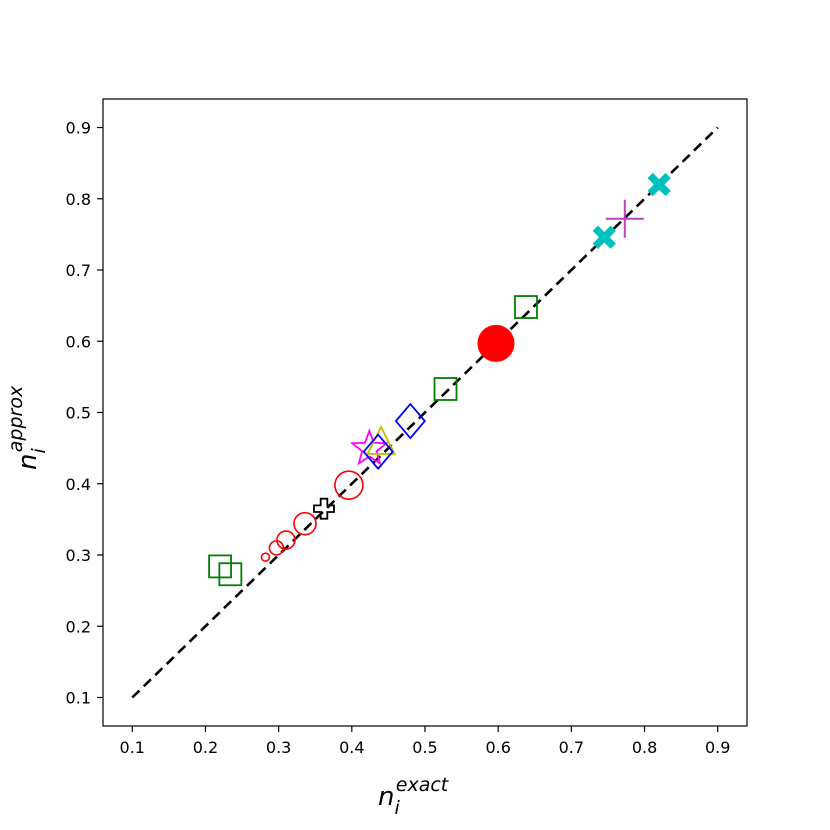  Describe the element at coordinates (132, 747) in the screenshot. I see `x-tick-label: 0.1` at that location.